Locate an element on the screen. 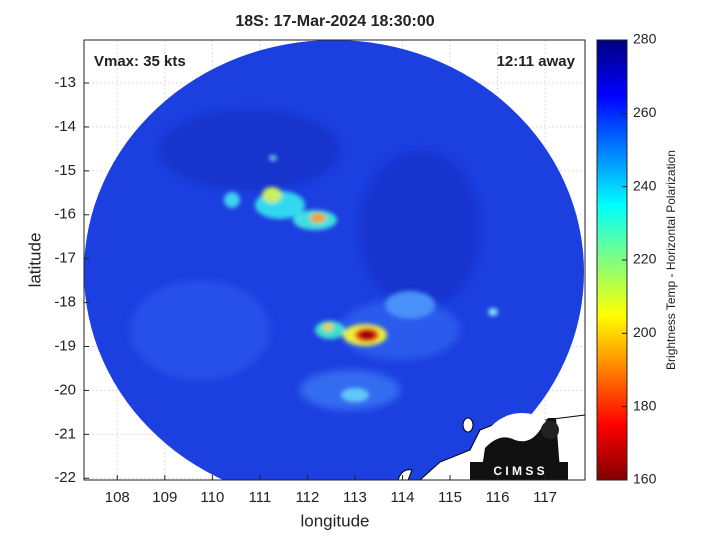 This screenshot has height=545, width=720. y-tick-label: -15 is located at coordinates (65, 170).